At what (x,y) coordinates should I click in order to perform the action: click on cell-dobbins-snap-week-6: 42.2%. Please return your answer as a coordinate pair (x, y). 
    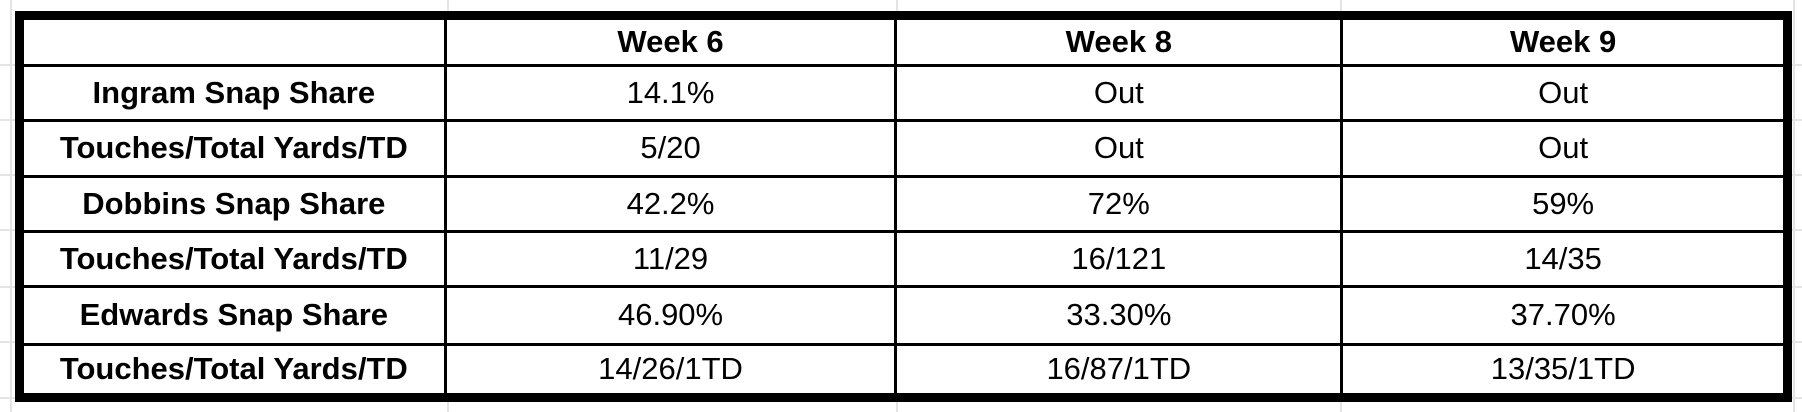
    Looking at the image, I should click on (670, 203).